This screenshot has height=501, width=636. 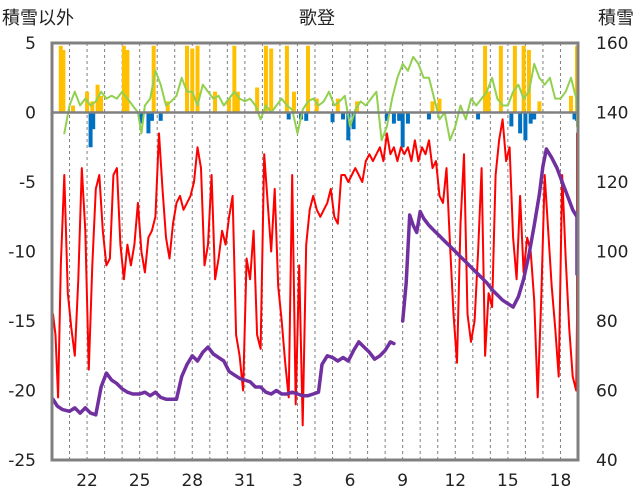 What do you see at coordinates (616, 18) in the screenshot?
I see `right-axis-label: 積雪` at bounding box center [616, 18].